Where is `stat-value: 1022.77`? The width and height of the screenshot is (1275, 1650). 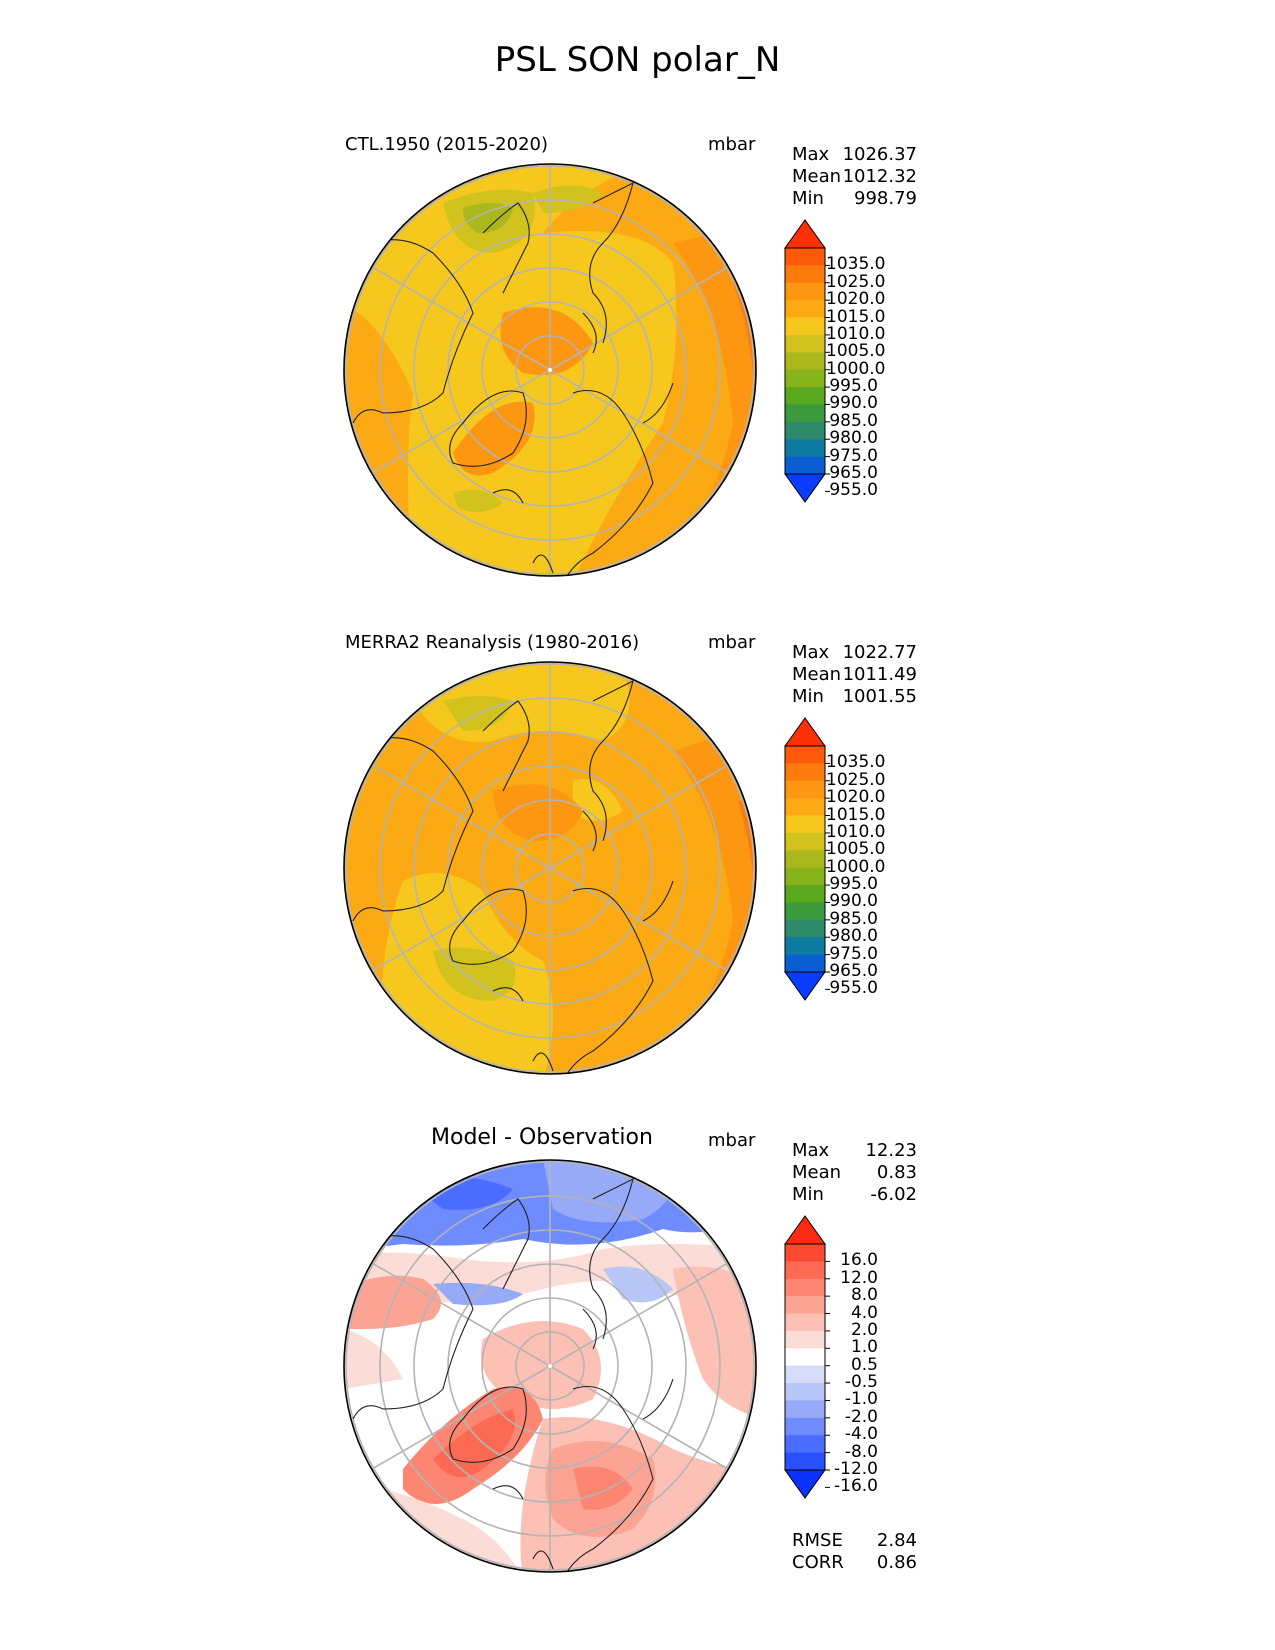 stat-value: 1022.77 is located at coordinates (879, 652).